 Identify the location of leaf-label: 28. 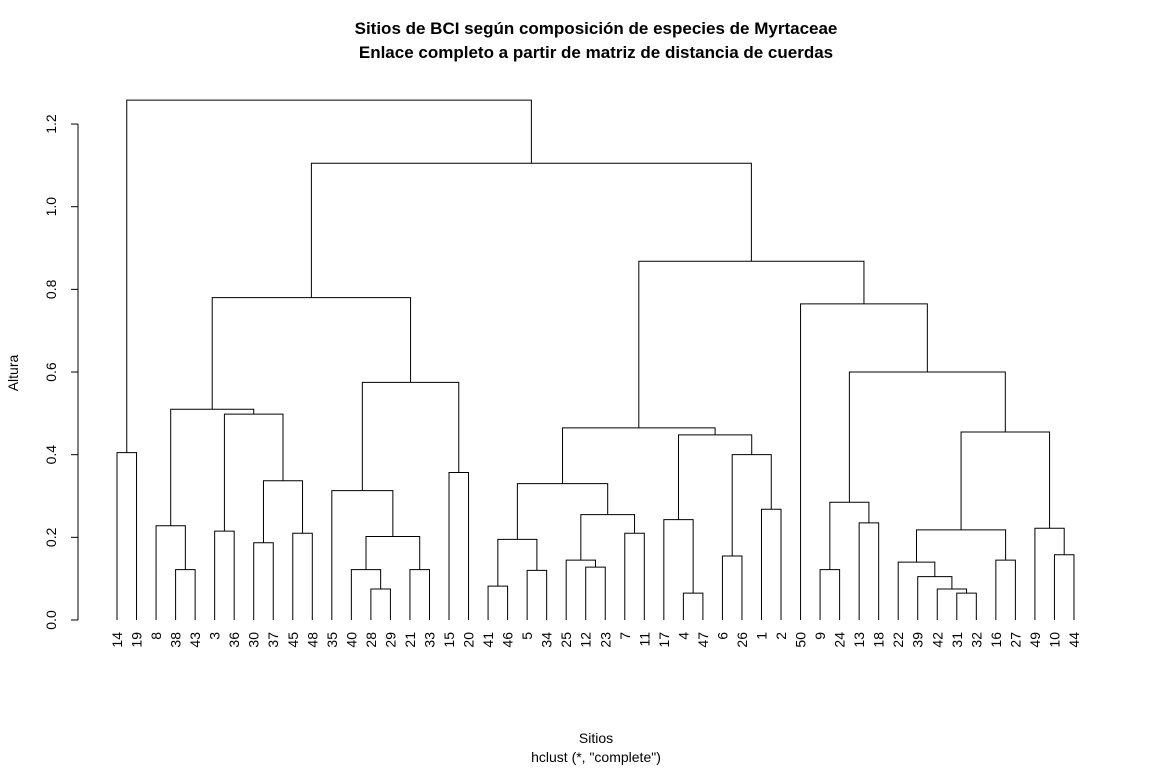
(371, 640).